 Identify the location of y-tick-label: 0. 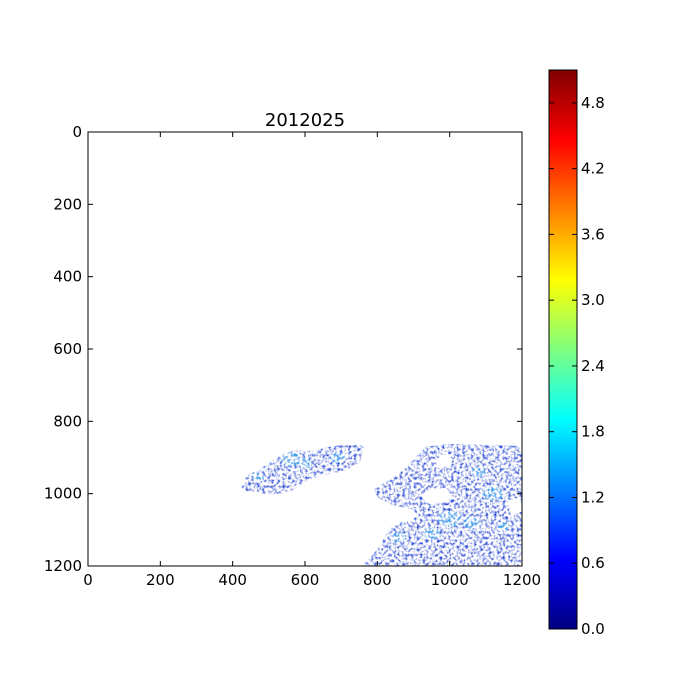
(77, 132).